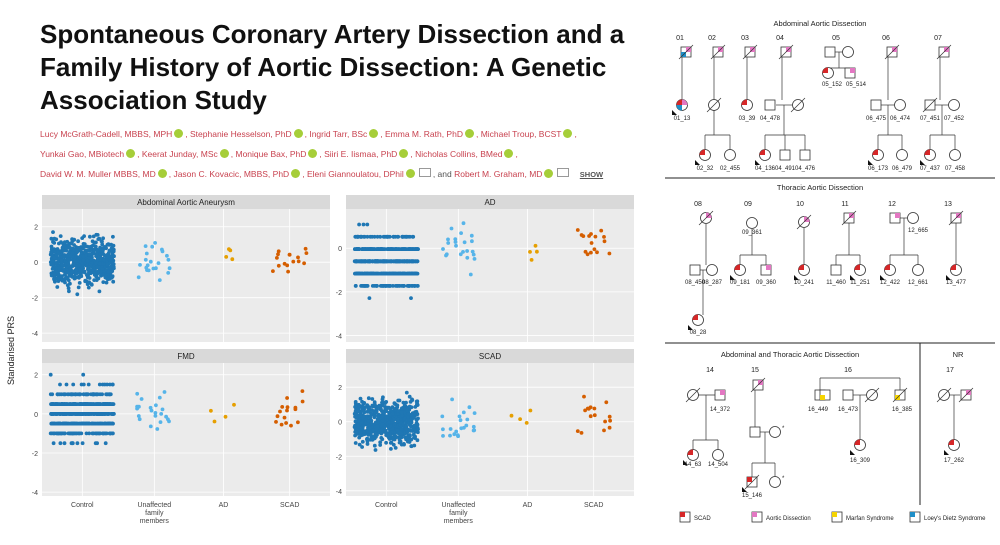  Describe the element at coordinates (465, 154) in the screenshot. I see `author-link: Nicholas Collins, BMed` at that location.